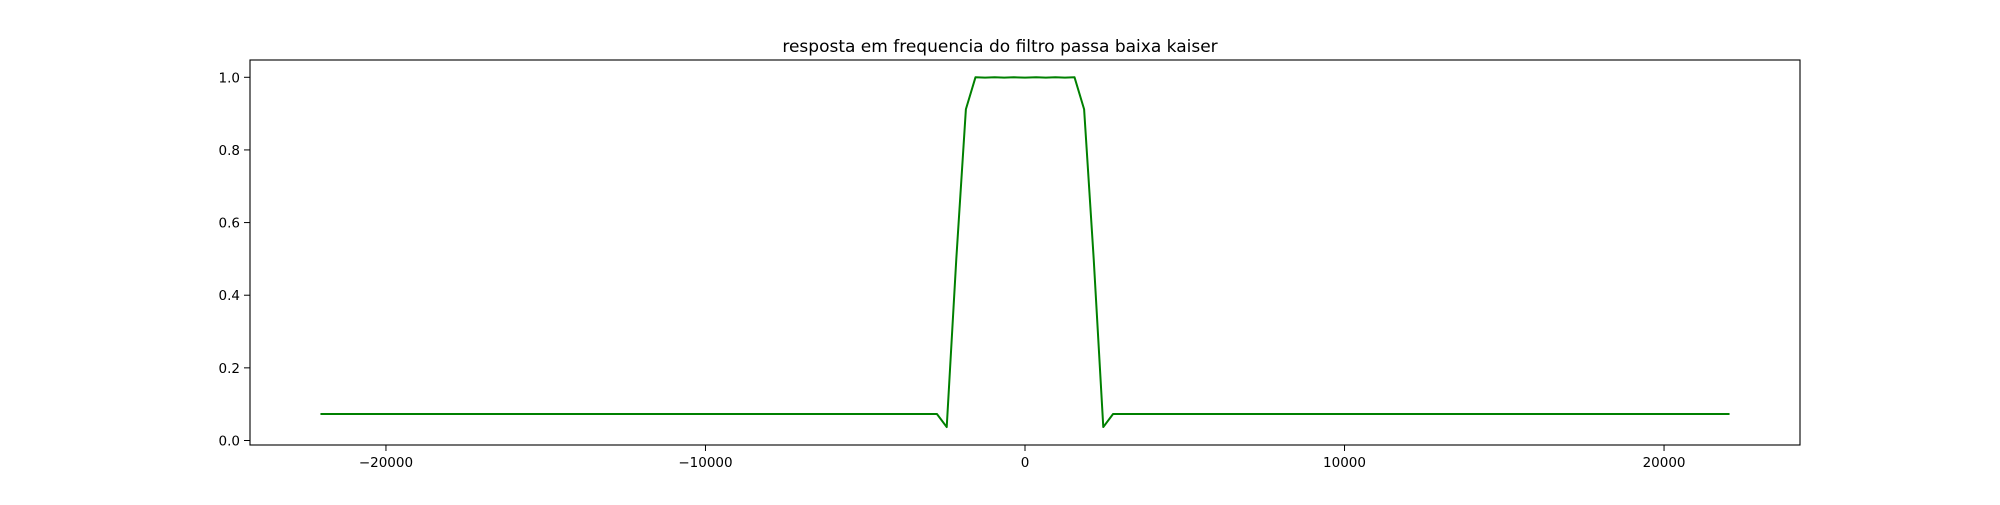 The height and width of the screenshot is (505, 2000). I want to click on y-tick-label: 0.6, so click(229, 224).